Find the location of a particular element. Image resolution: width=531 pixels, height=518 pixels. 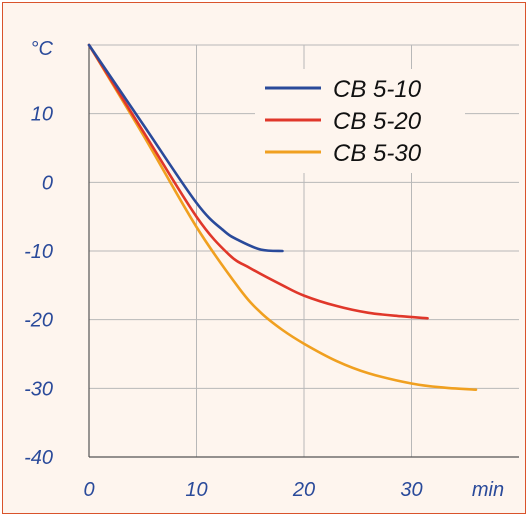

legend: CB 5-10 CB 5-20 CB 5-30 is located at coordinates (360, 121).